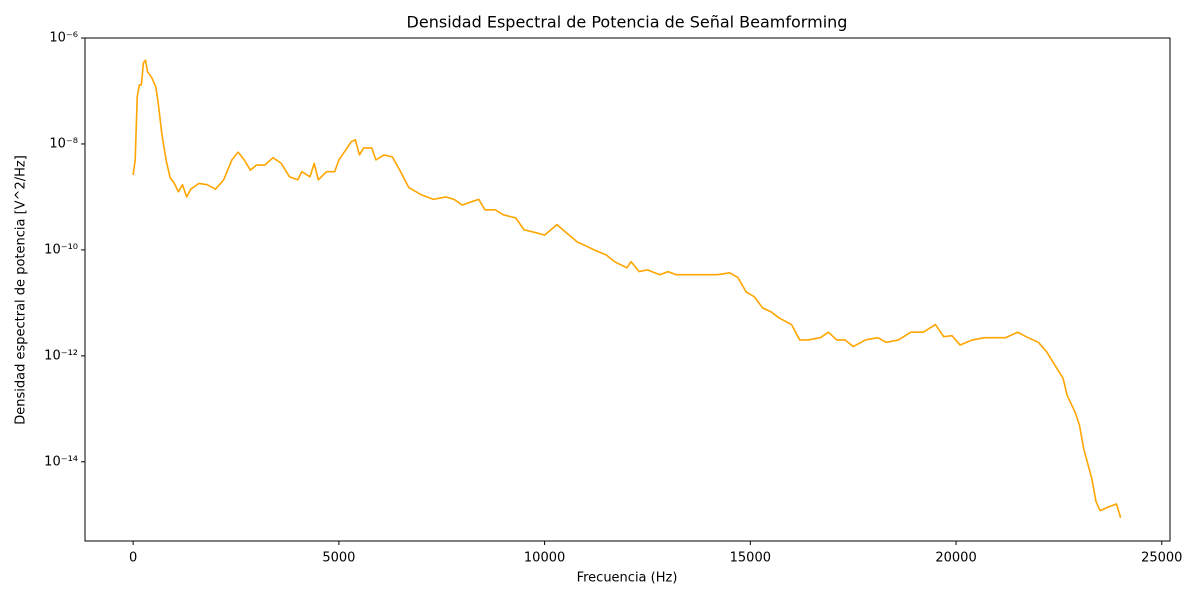 The image size is (1200, 600). Describe the element at coordinates (61, 249) in the screenshot. I see `y-tick-label: 10⁻¹⁰` at that location.